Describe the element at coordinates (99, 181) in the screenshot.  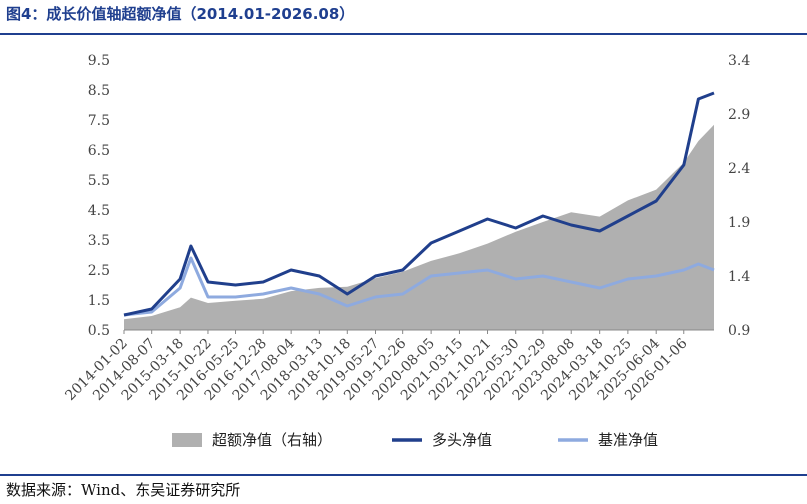
I see `y-left-tick-label: 5.5` at that location.